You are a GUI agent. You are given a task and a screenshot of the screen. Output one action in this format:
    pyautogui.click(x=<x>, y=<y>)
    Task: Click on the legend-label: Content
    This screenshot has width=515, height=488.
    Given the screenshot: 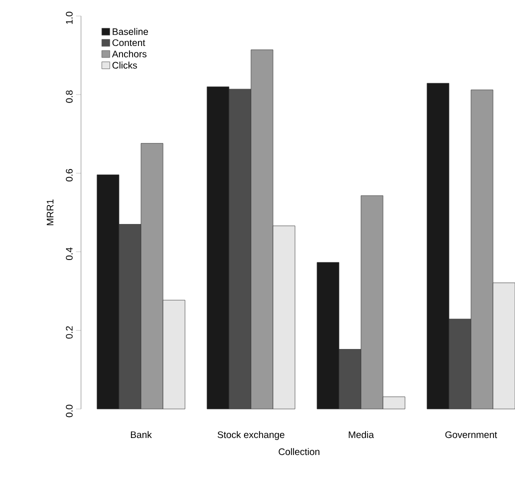 What is the action you would take?
    pyautogui.click(x=129, y=42)
    